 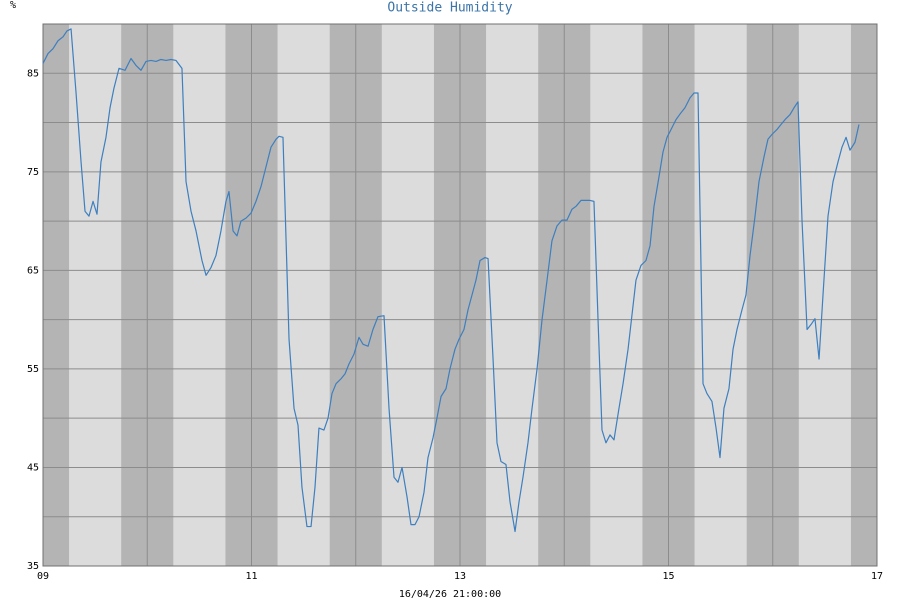 What do you see at coordinates (877, 576) in the screenshot?
I see `x-tick-label: 17` at bounding box center [877, 576].